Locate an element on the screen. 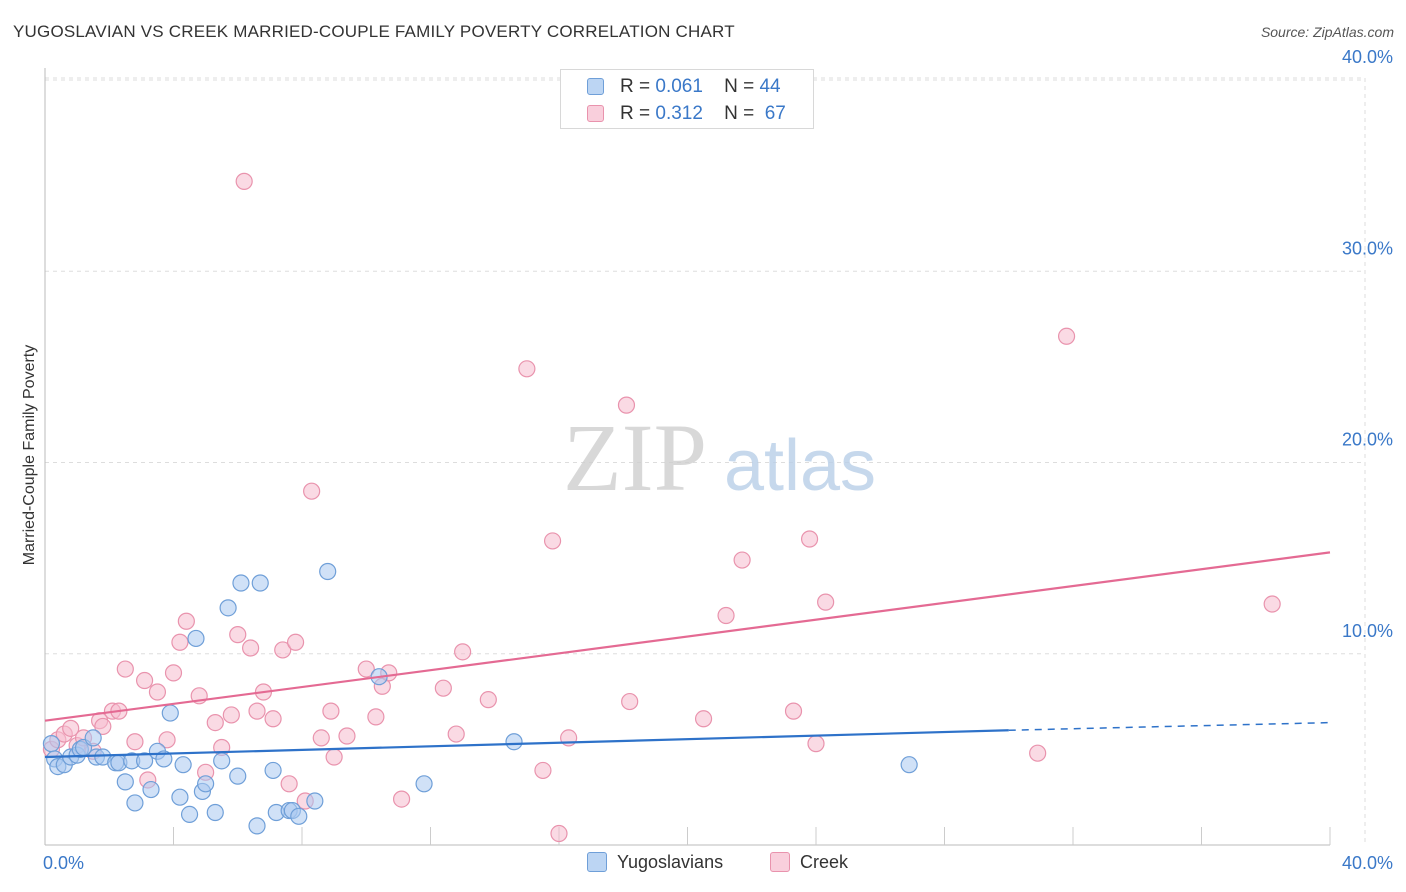  y-tick-label: 10.0% is located at coordinates (1367, 631).